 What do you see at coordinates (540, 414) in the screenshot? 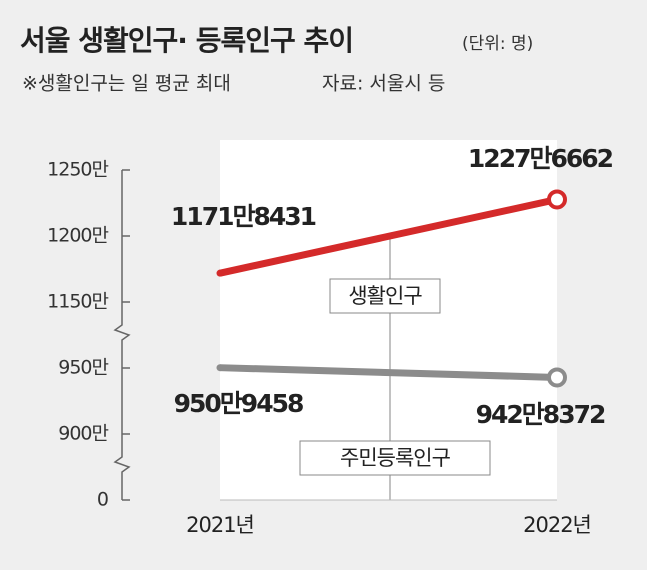
I see `data-label: 942만8372` at bounding box center [540, 414].